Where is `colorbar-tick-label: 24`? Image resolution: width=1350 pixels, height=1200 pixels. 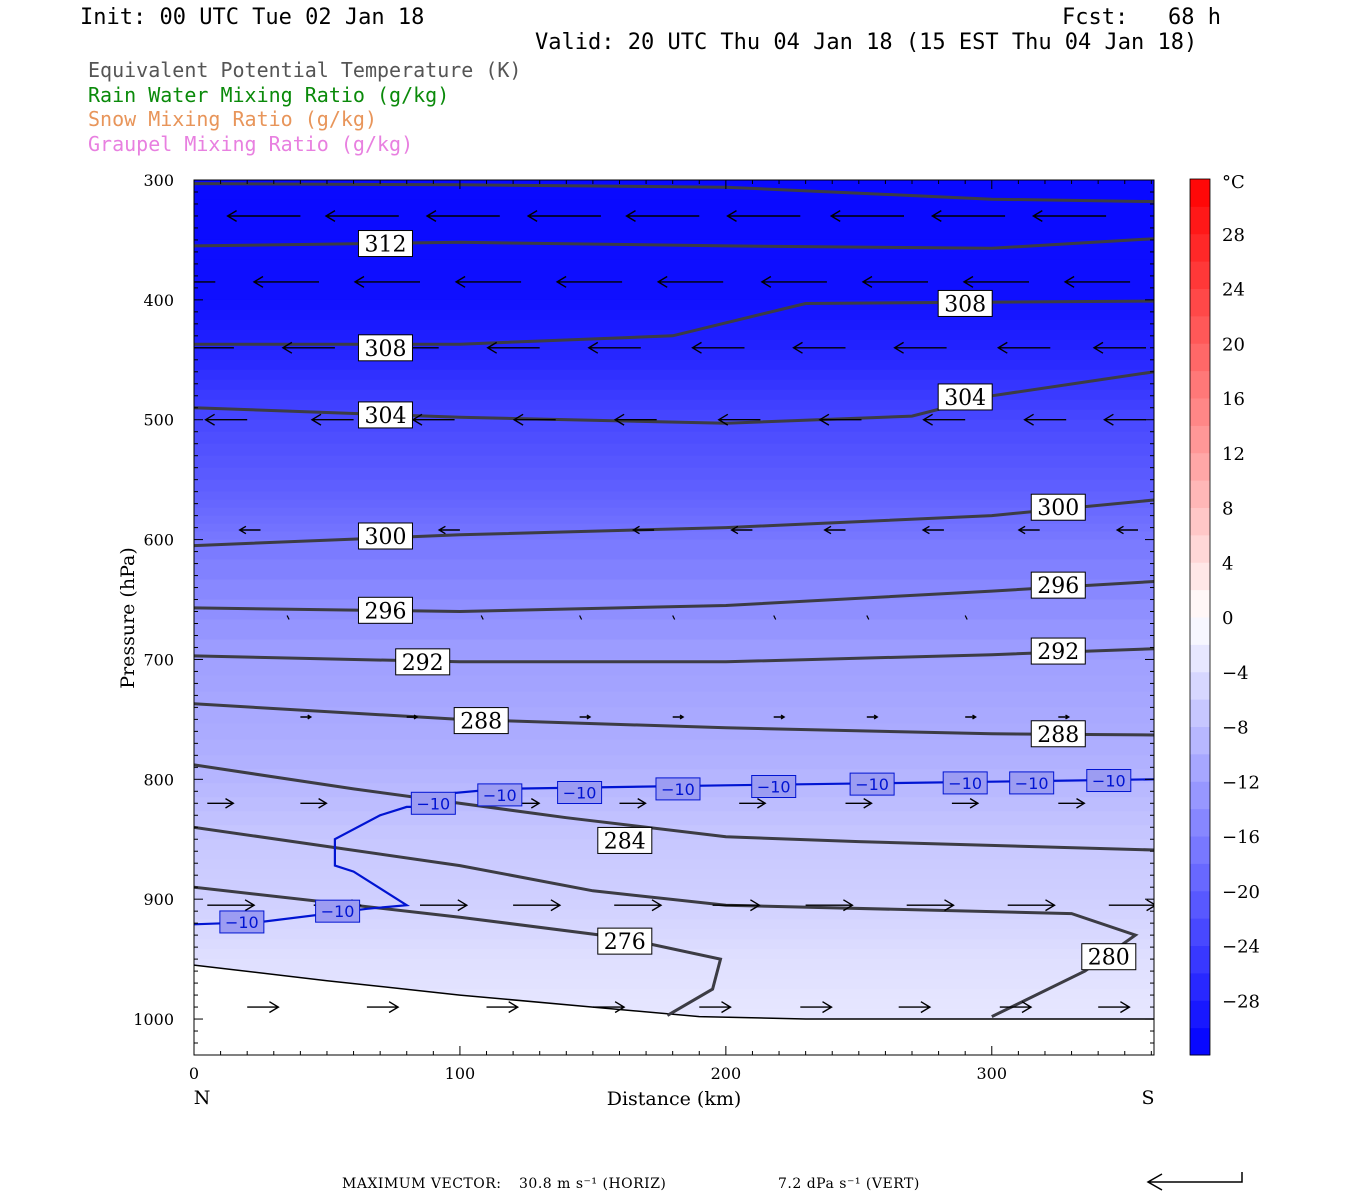
colorbar-tick-label: 24 is located at coordinates (1233, 290).